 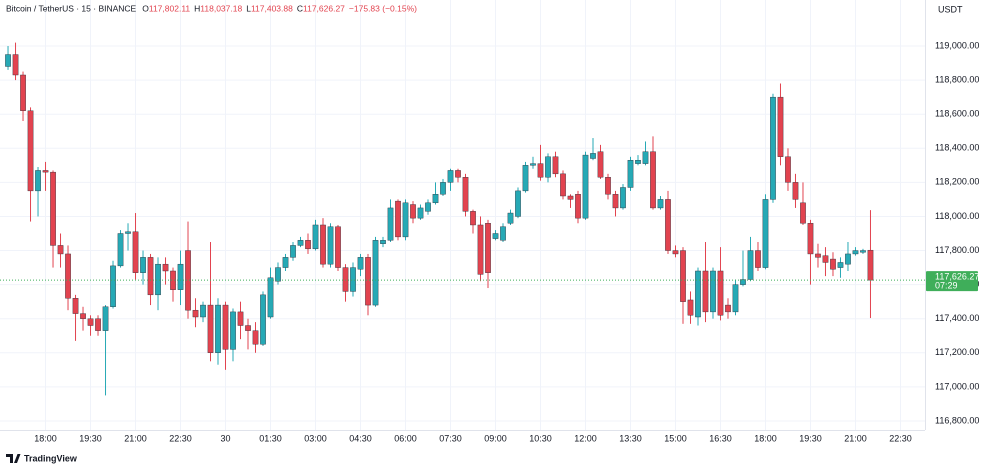 I want to click on y-tick-label: 117,800.00, so click(x=957, y=250).